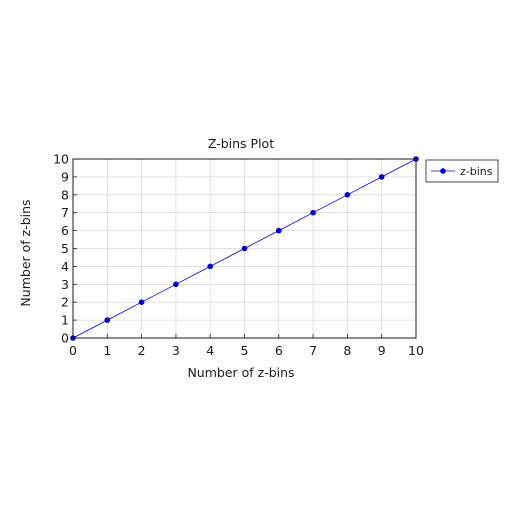  Describe the element at coordinates (65, 284) in the screenshot. I see `y-tick-label: 3` at that location.